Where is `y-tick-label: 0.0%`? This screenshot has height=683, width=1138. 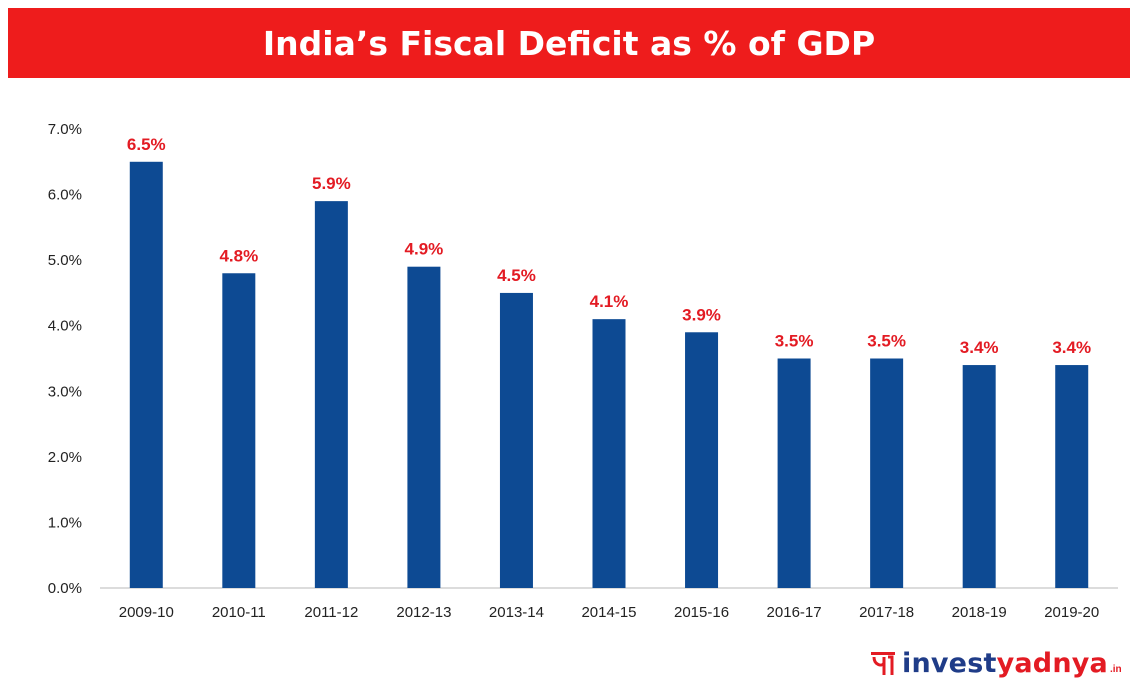
y-tick-label: 0.0% is located at coordinates (65, 588).